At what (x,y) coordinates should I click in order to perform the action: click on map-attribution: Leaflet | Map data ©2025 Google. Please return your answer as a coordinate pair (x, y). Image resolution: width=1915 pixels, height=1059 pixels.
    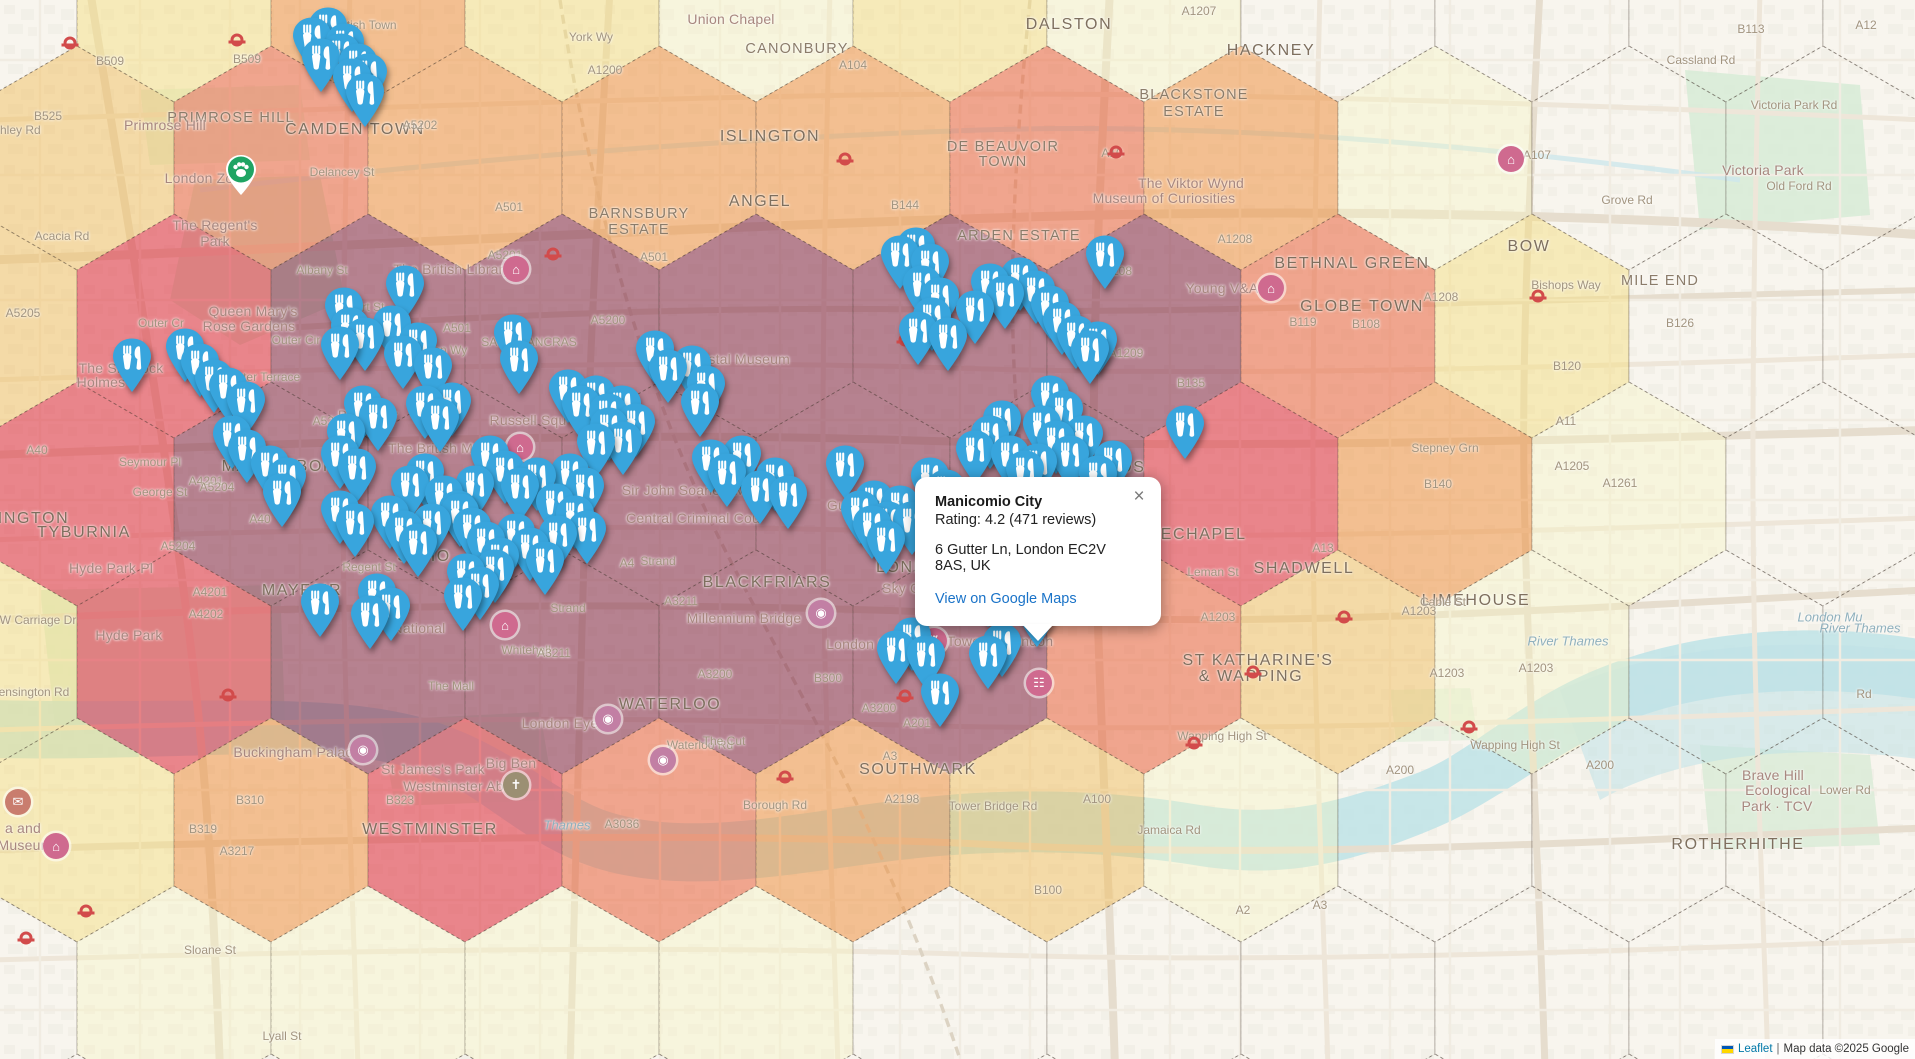
    Looking at the image, I should click on (1814, 1049).